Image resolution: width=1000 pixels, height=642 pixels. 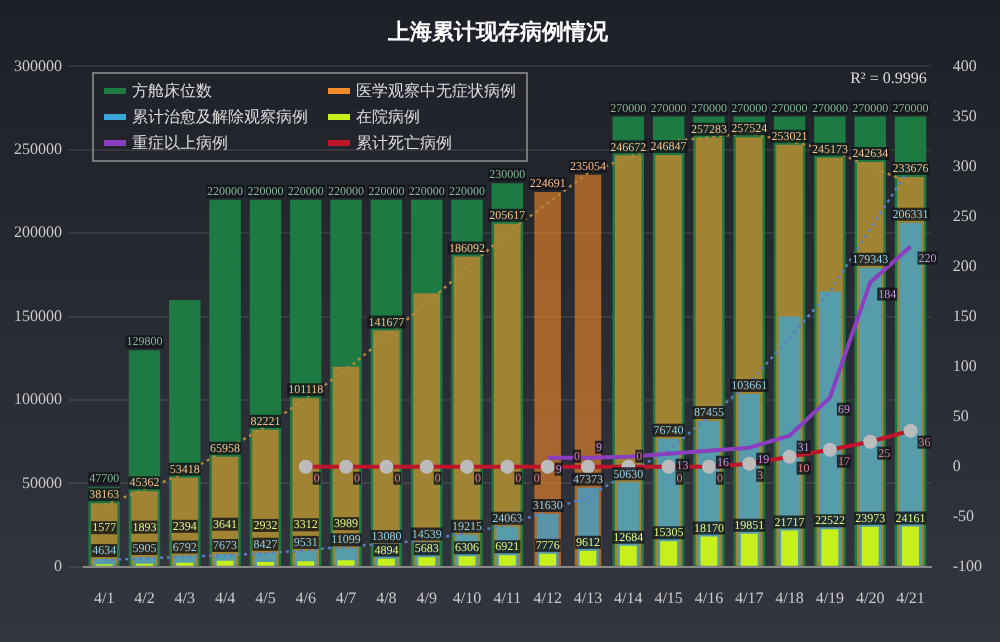 I want to click on y2-tick-label: 400, so click(x=964, y=65).